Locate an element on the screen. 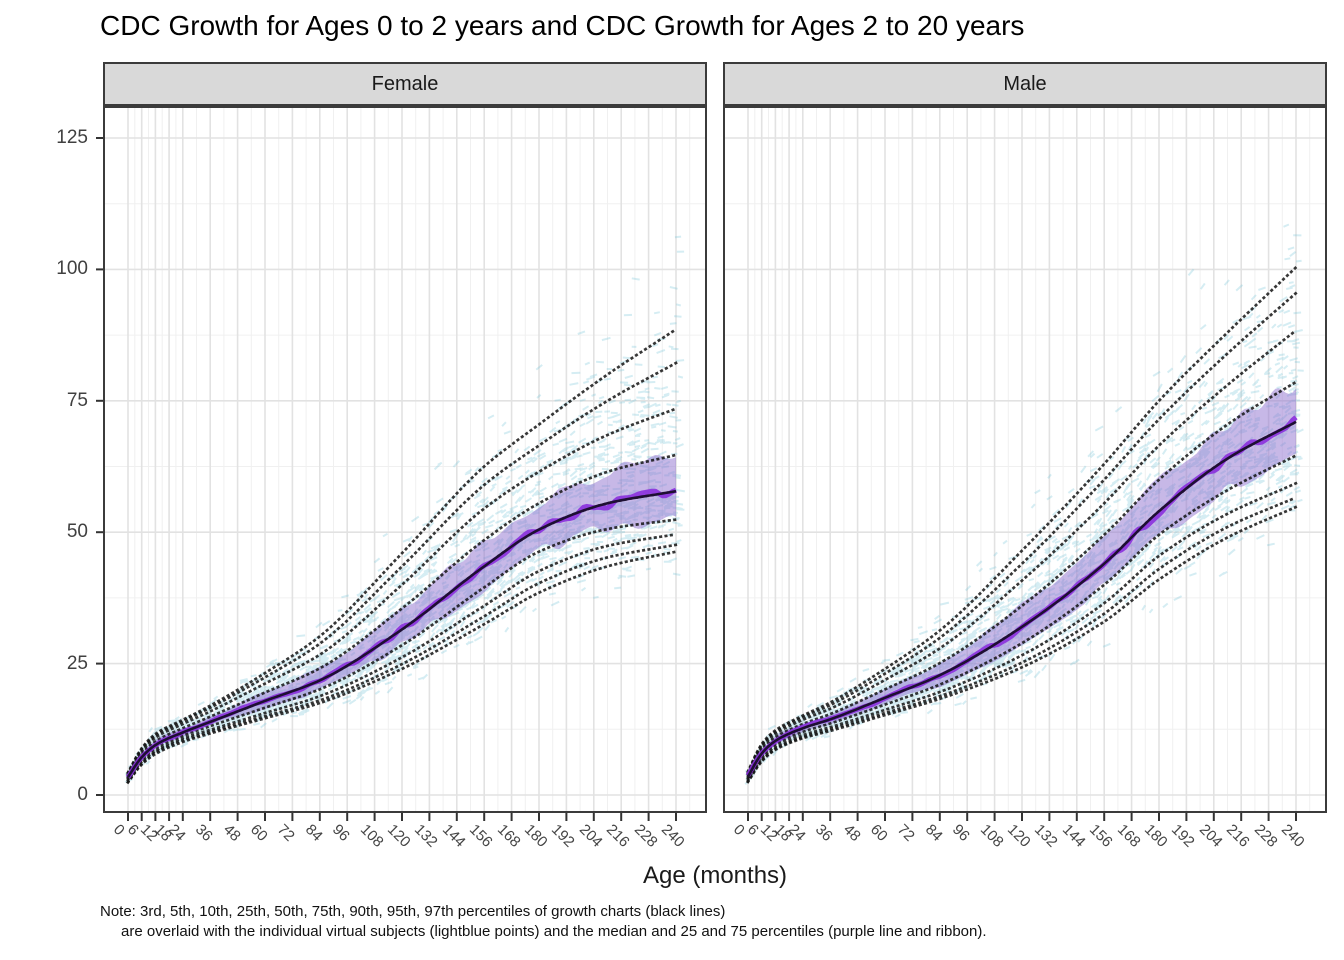 This screenshot has height=960, width=1344. facet-strip-male: Male is located at coordinates (1025, 84).